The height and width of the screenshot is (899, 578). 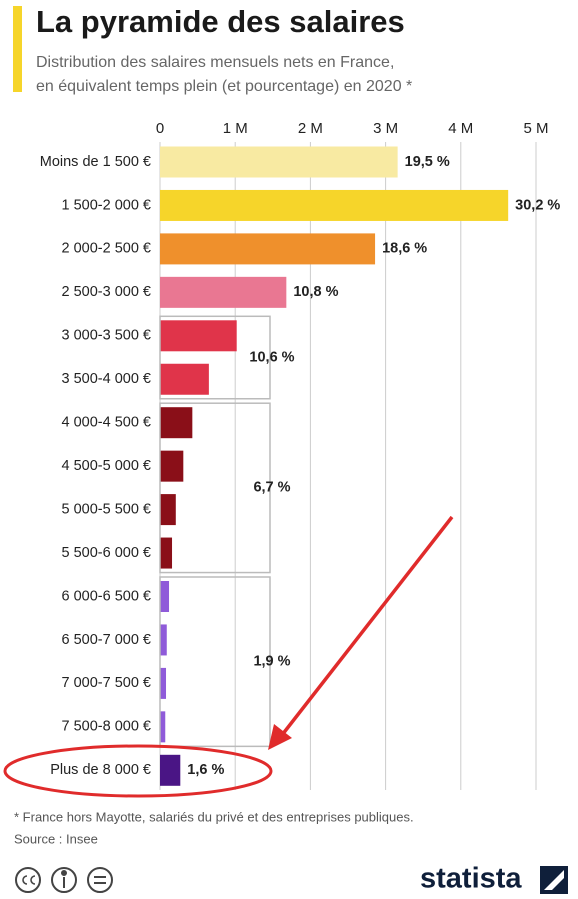 What do you see at coordinates (535, 128) in the screenshot?
I see `x-tick-label: 5 M` at bounding box center [535, 128].